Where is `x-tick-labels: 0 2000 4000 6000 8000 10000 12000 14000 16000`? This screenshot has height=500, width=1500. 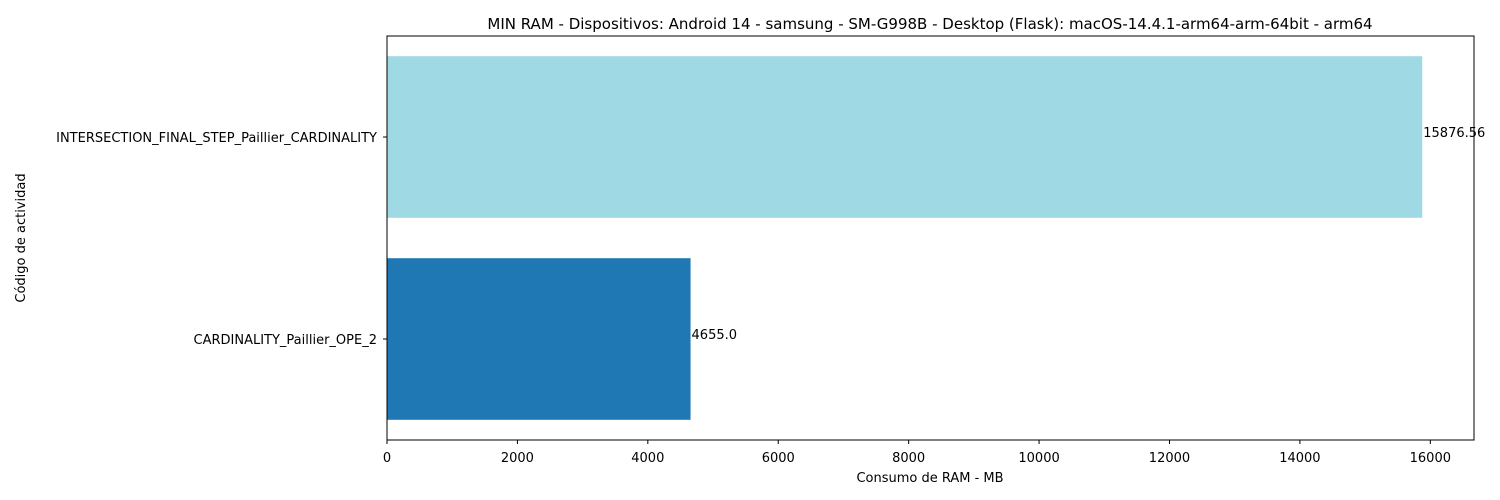 x-tick-labels: 0 2000 4000 6000 8000 10000 12000 14000 16000 is located at coordinates (917, 453).